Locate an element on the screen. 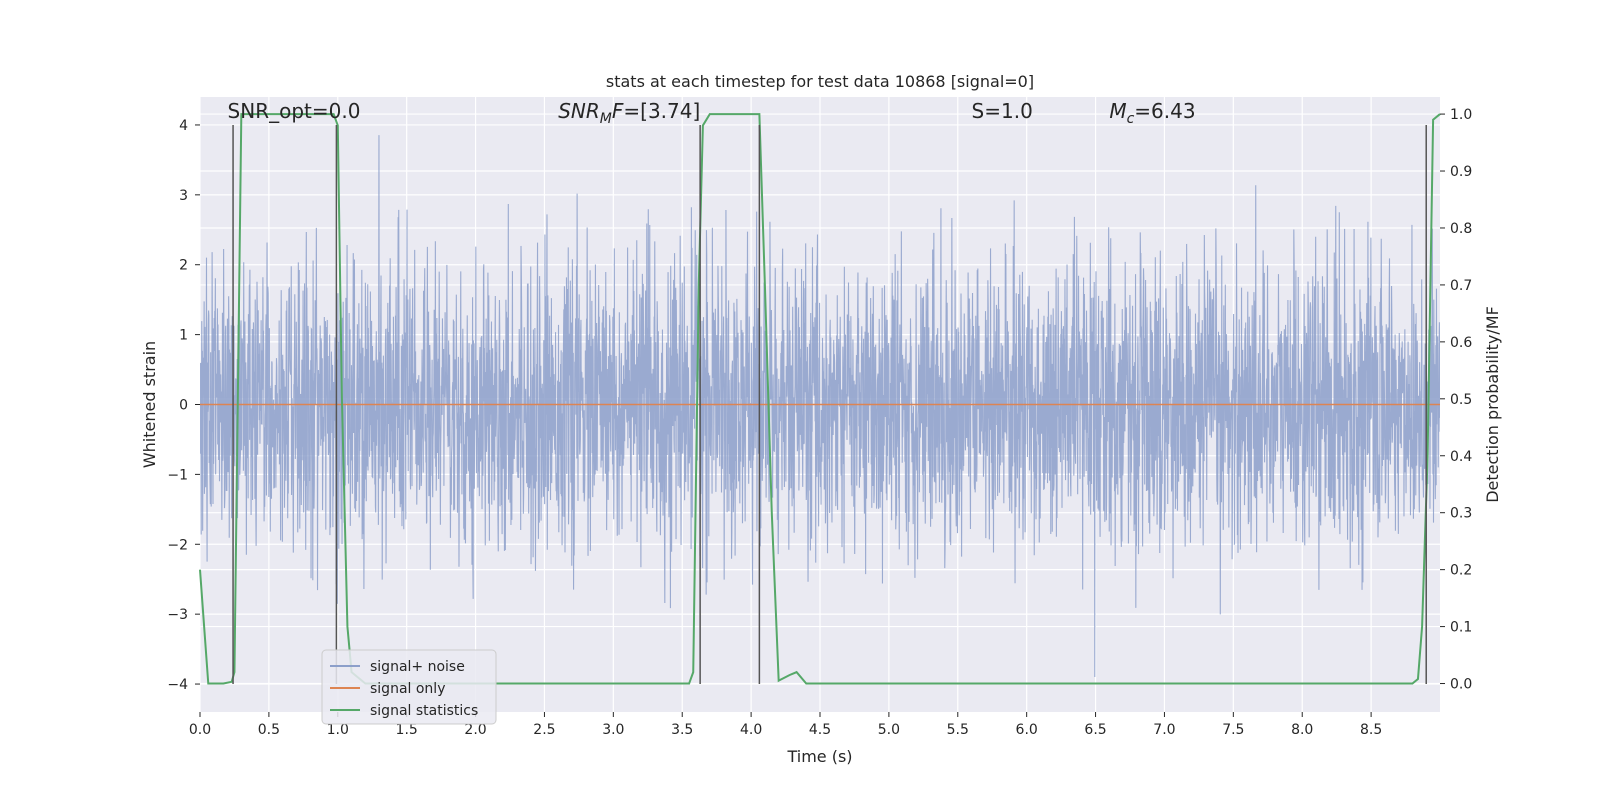  x-axis-label: Time (s) is located at coordinates (819, 756).